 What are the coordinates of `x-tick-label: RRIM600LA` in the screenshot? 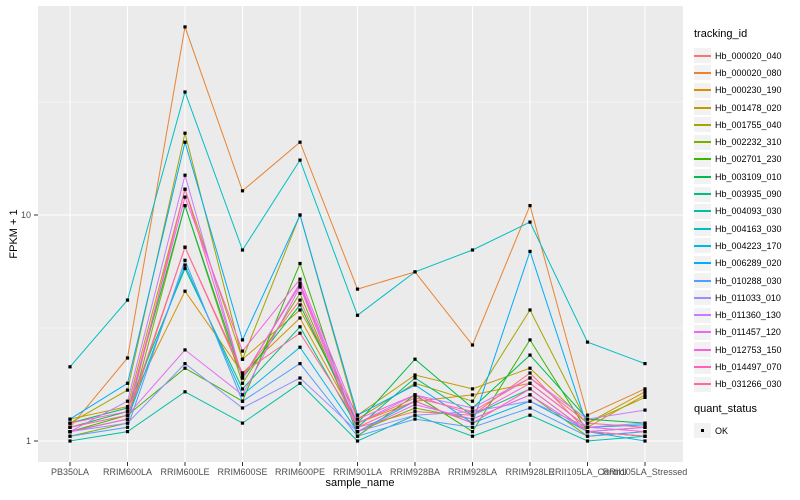 It's located at (127, 472).